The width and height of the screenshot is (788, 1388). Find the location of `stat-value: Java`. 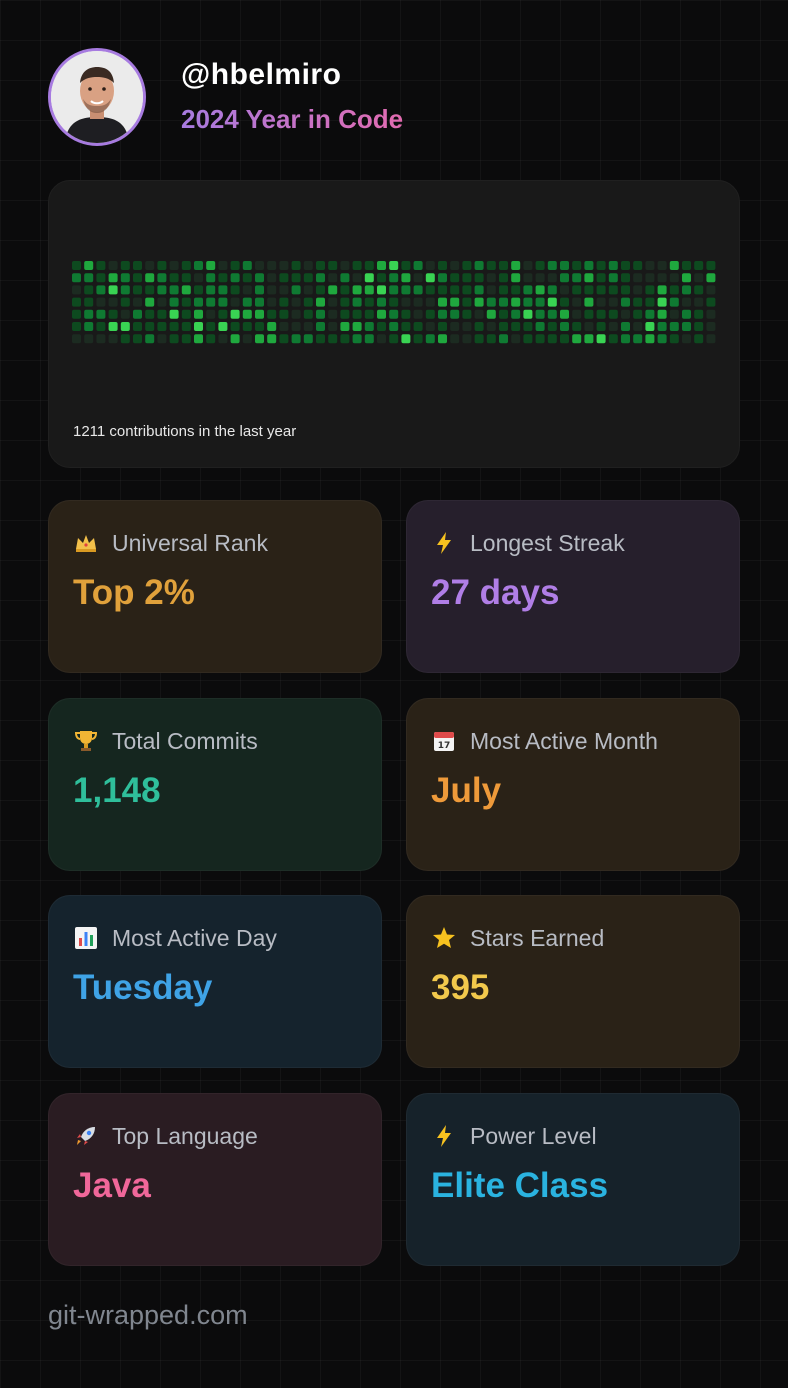

stat-value: Java is located at coordinates (112, 1185).